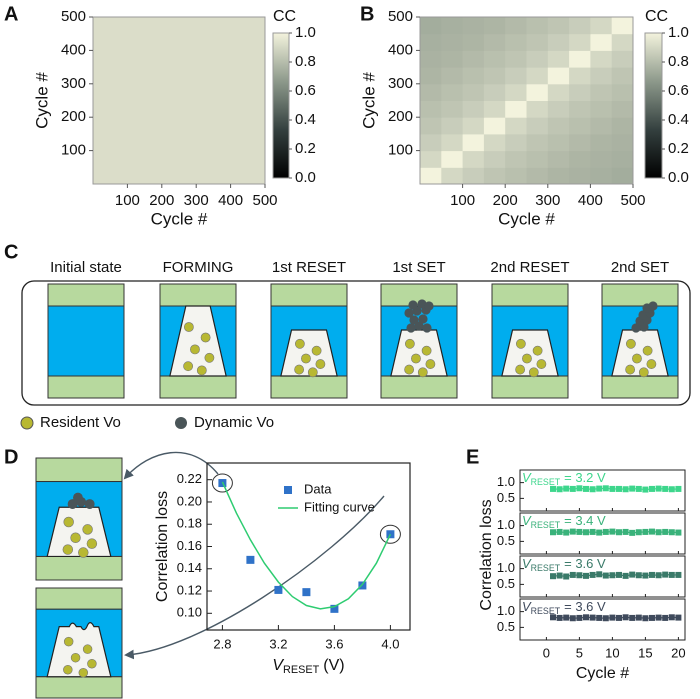  What do you see at coordinates (171, 465) in the screenshot?
I see `arrow` at bounding box center [171, 465].